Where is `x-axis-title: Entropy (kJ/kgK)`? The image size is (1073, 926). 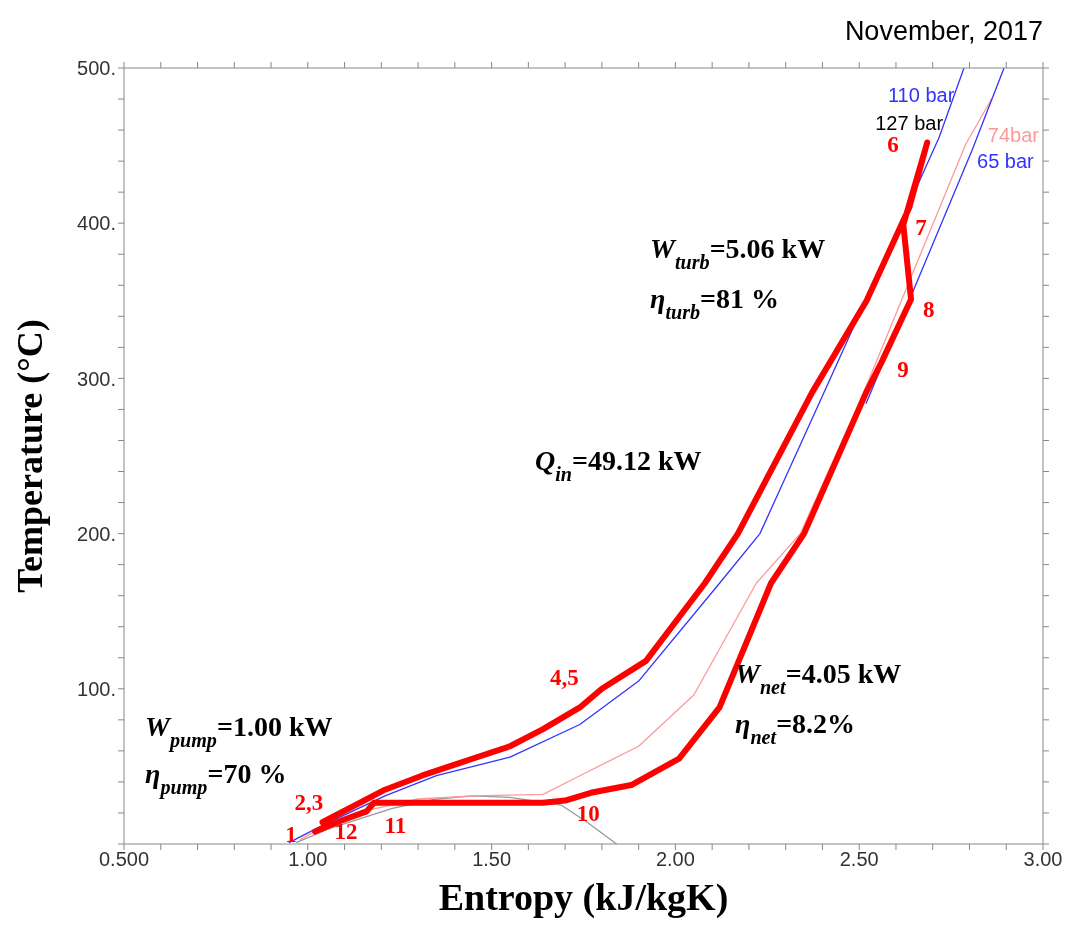 x-axis-title: Entropy (kJ/kgK) is located at coordinates (583, 897).